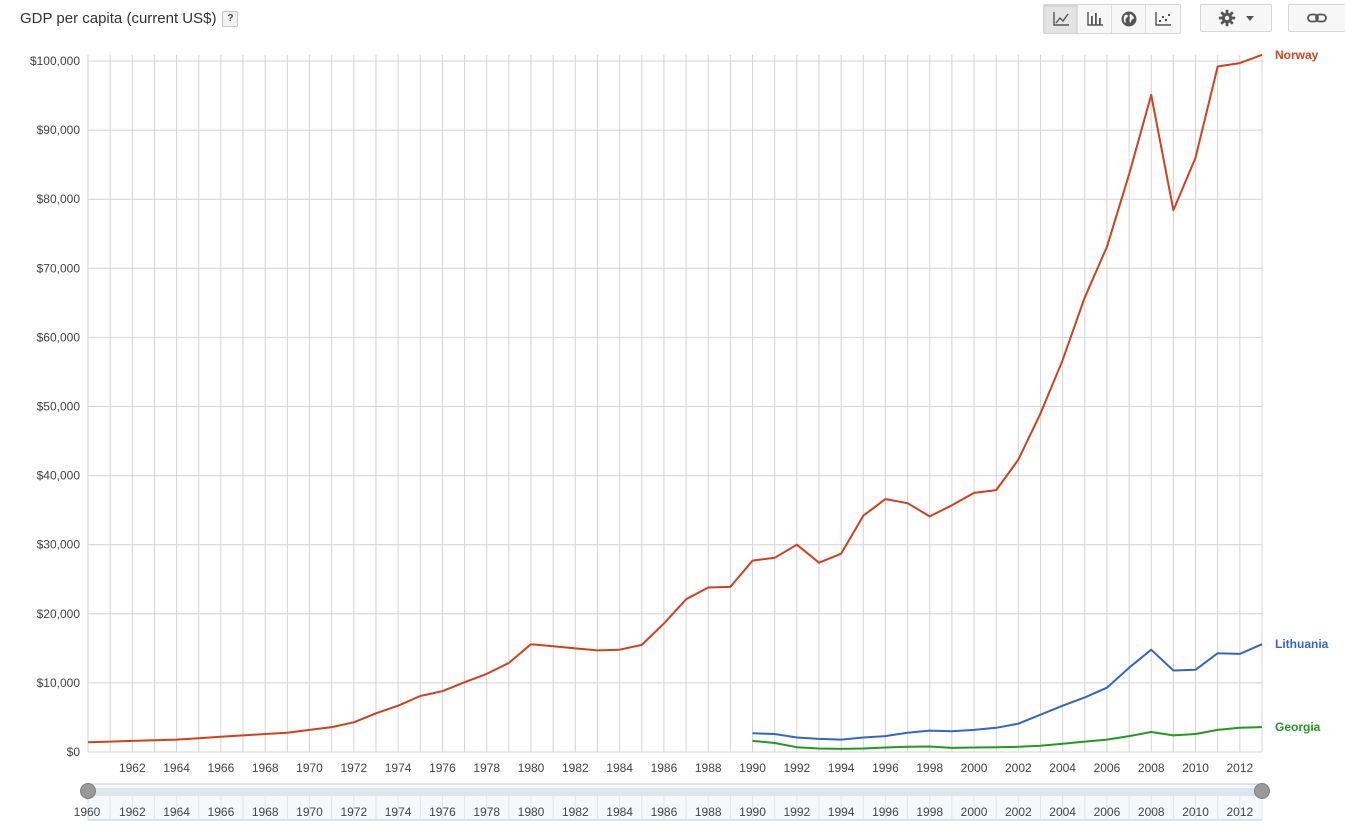 This screenshot has width=1345, height=832. I want to click on y-tick-label: $10,000, so click(59, 683).